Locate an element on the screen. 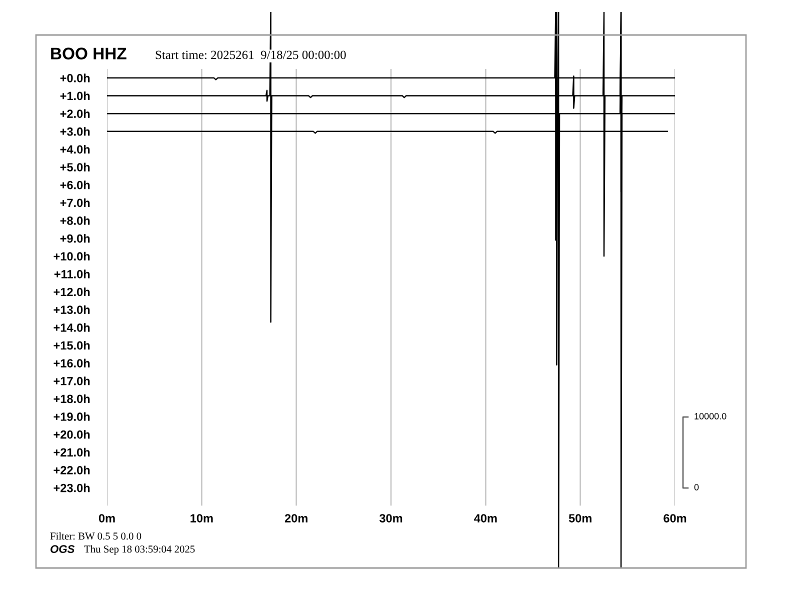 This screenshot has width=792, height=612. y-tick-label: +15.0h is located at coordinates (72, 345).